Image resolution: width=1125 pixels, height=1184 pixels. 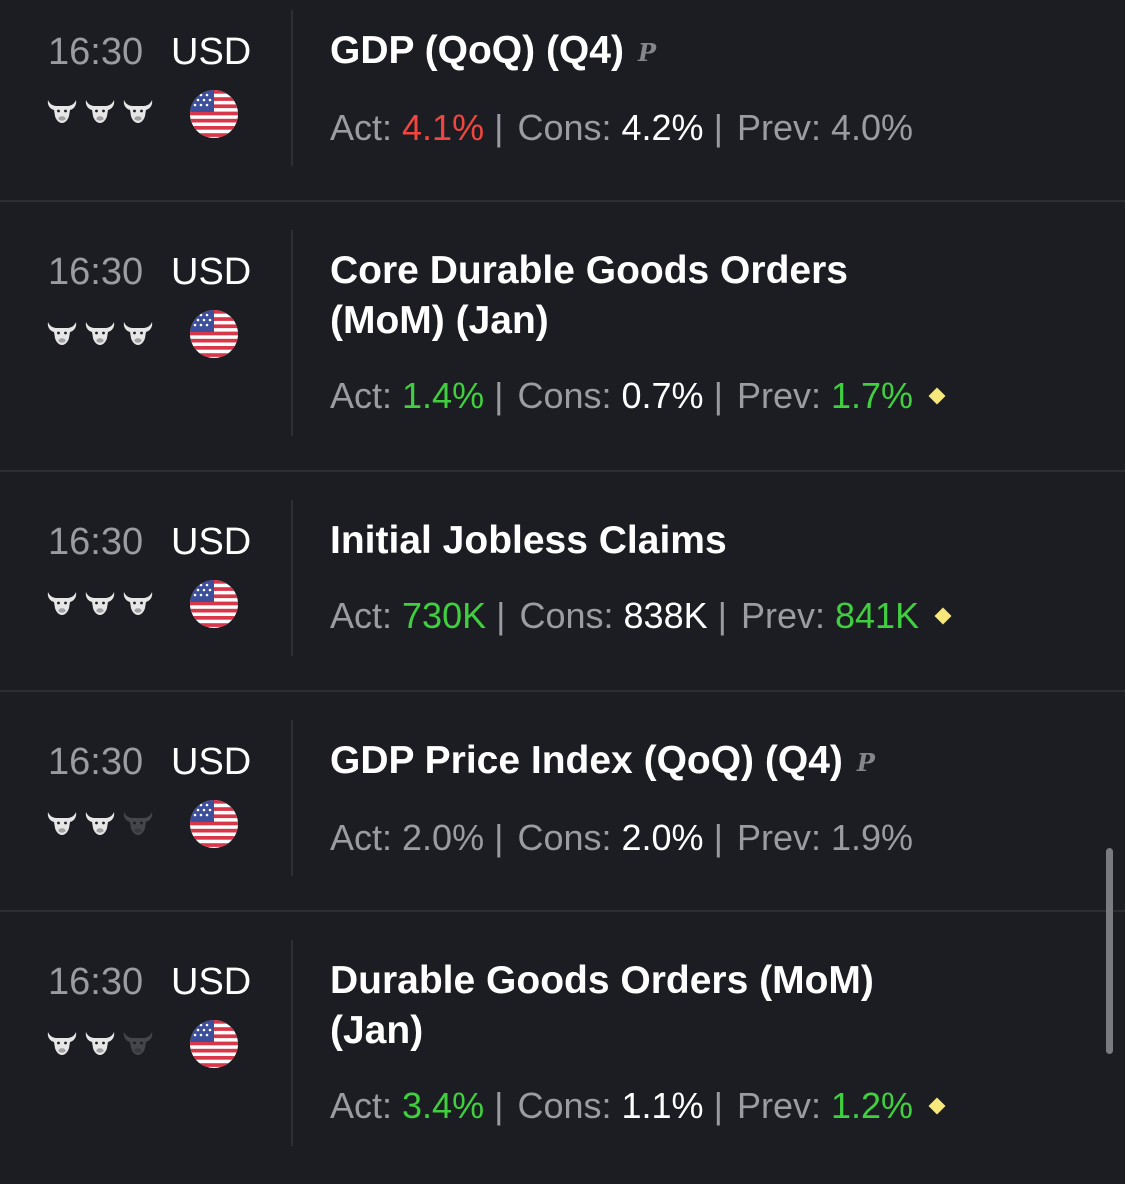 What do you see at coordinates (640, 52) in the screenshot?
I see `event-title: GDP (QoQ) (Q4) P` at bounding box center [640, 52].